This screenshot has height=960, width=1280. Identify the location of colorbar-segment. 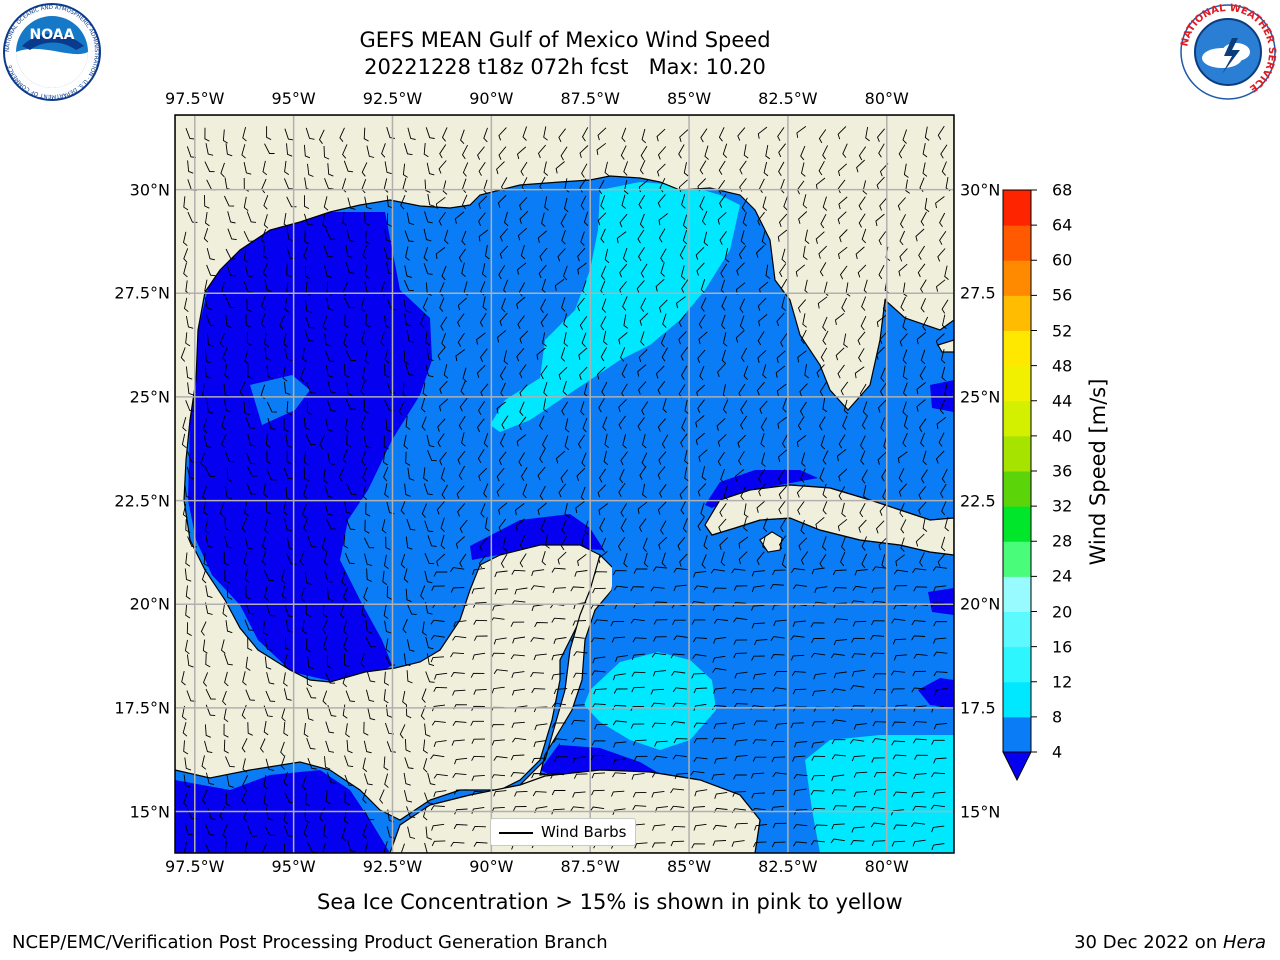
(1017, 453).